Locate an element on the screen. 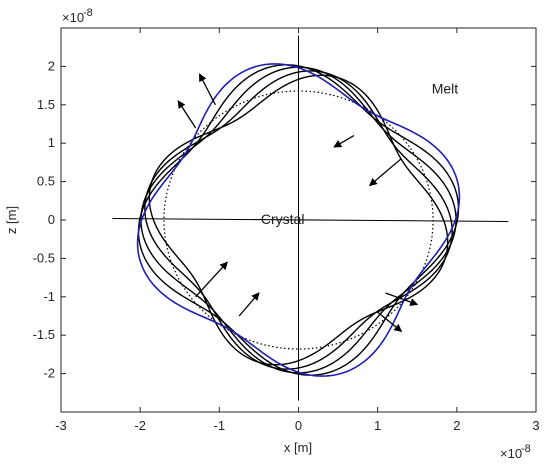  annotation-label: Melt is located at coordinates (445, 88).